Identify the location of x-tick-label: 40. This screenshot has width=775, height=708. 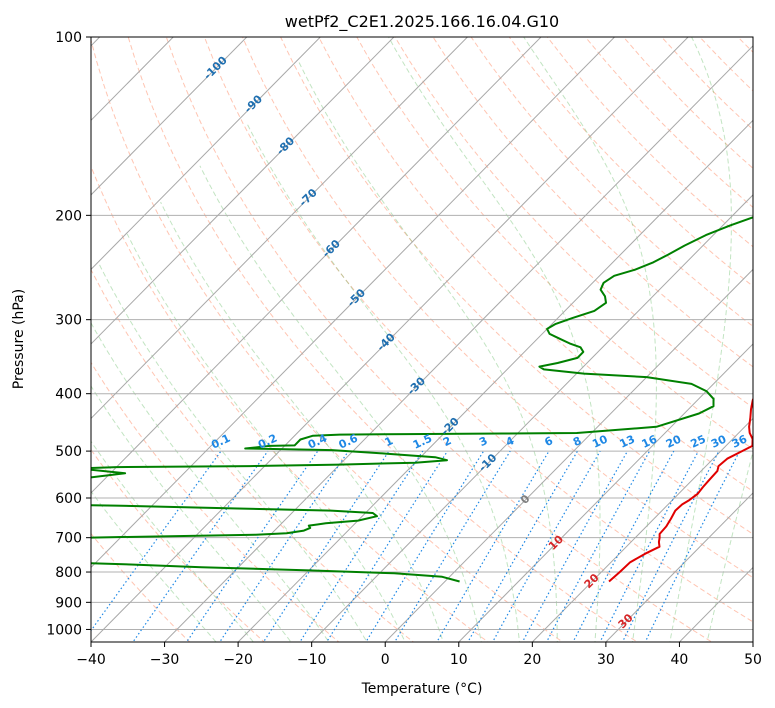
(680, 660).